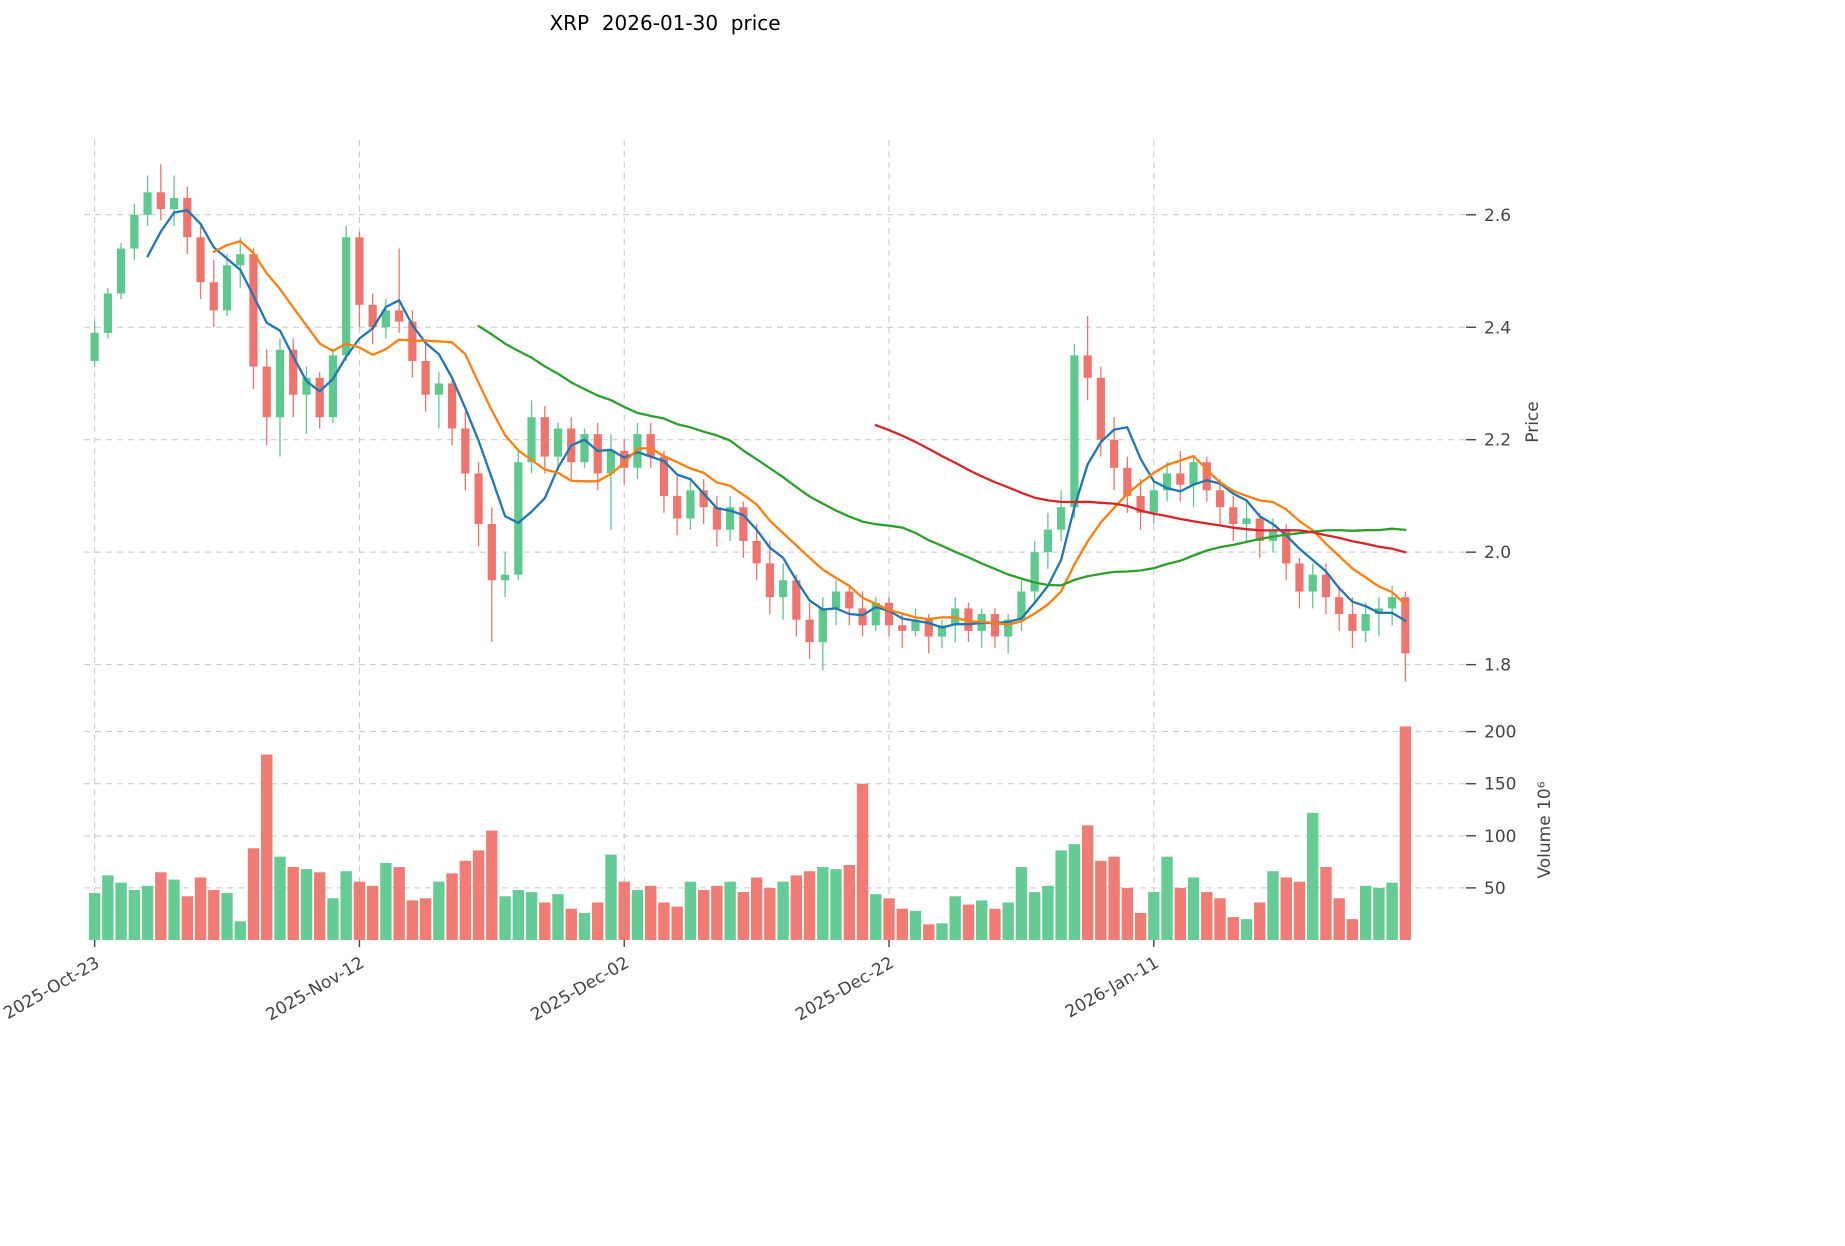 The height and width of the screenshot is (1246, 1845). I want to click on volume-tick-label: 200, so click(1500, 733).